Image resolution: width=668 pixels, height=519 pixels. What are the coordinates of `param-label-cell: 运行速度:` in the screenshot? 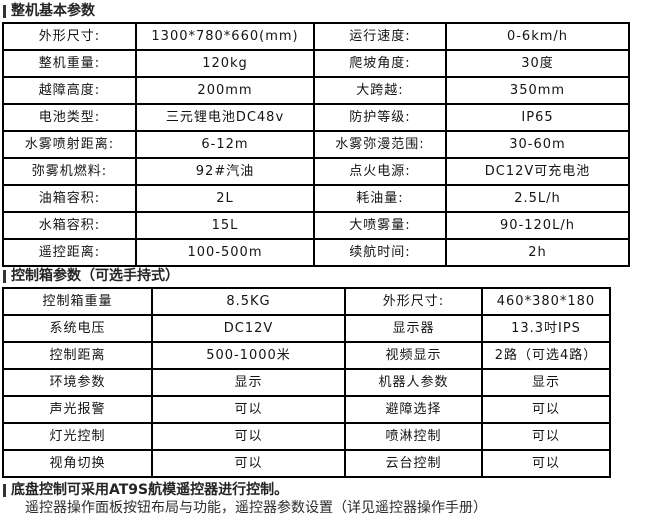 It's located at (381, 37).